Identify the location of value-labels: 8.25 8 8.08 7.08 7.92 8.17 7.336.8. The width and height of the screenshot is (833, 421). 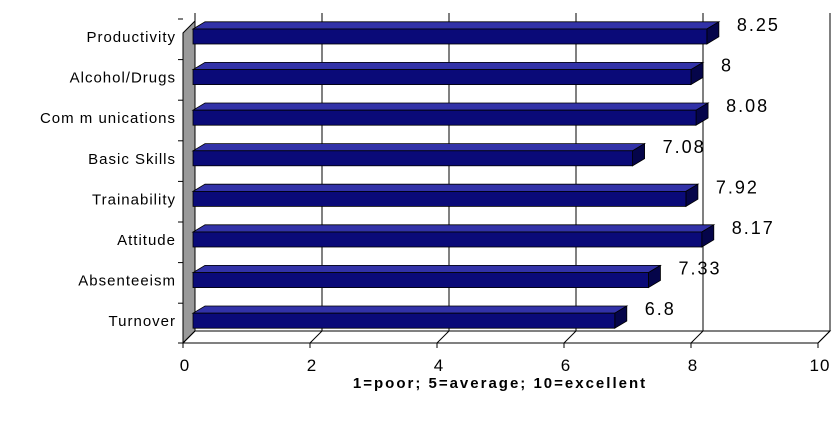
(712, 167).